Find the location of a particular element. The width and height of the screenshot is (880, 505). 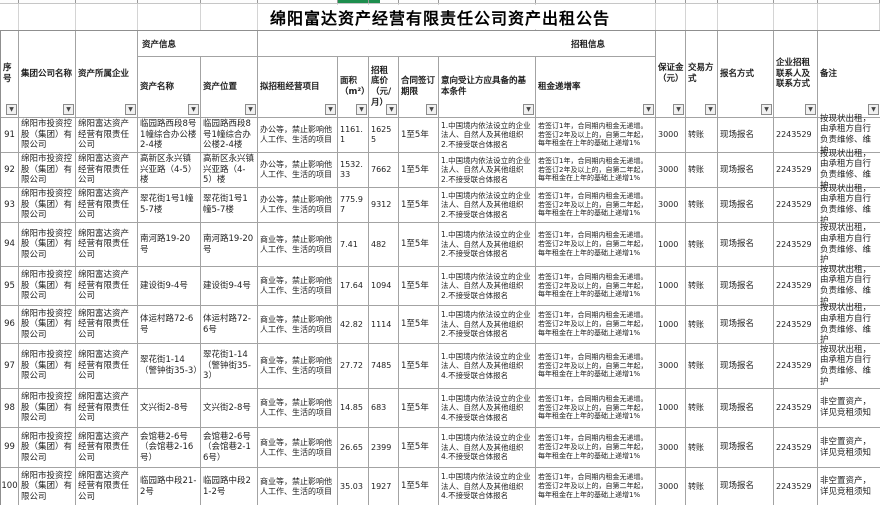

col-header-group-company: 集团公司名称 ▼ is located at coordinates (47, 74).